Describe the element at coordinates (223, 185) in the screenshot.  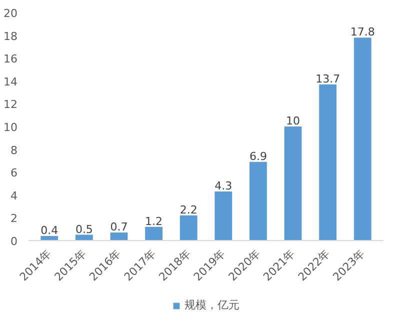
I see `data-label: 4.3` at that location.